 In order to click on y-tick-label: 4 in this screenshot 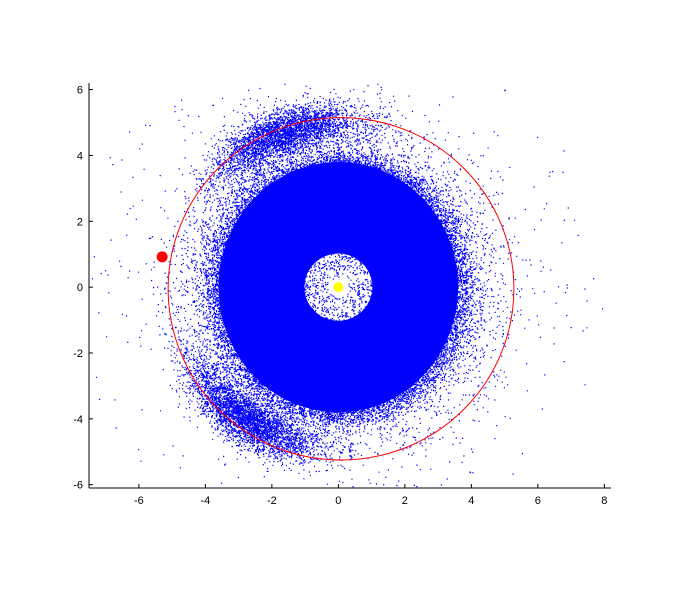, I will do `click(80, 156)`.